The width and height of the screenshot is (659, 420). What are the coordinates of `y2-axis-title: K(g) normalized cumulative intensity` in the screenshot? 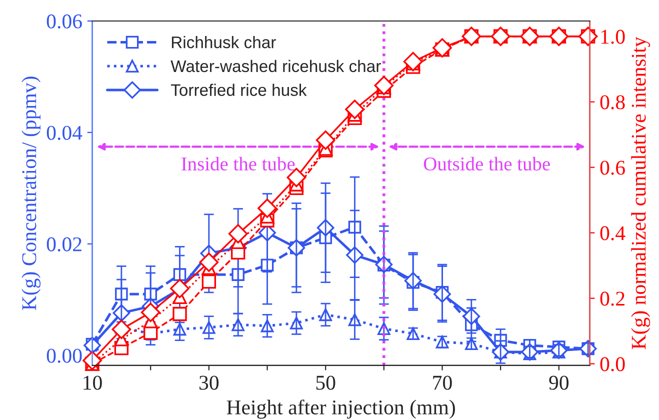 It's located at (640, 193).